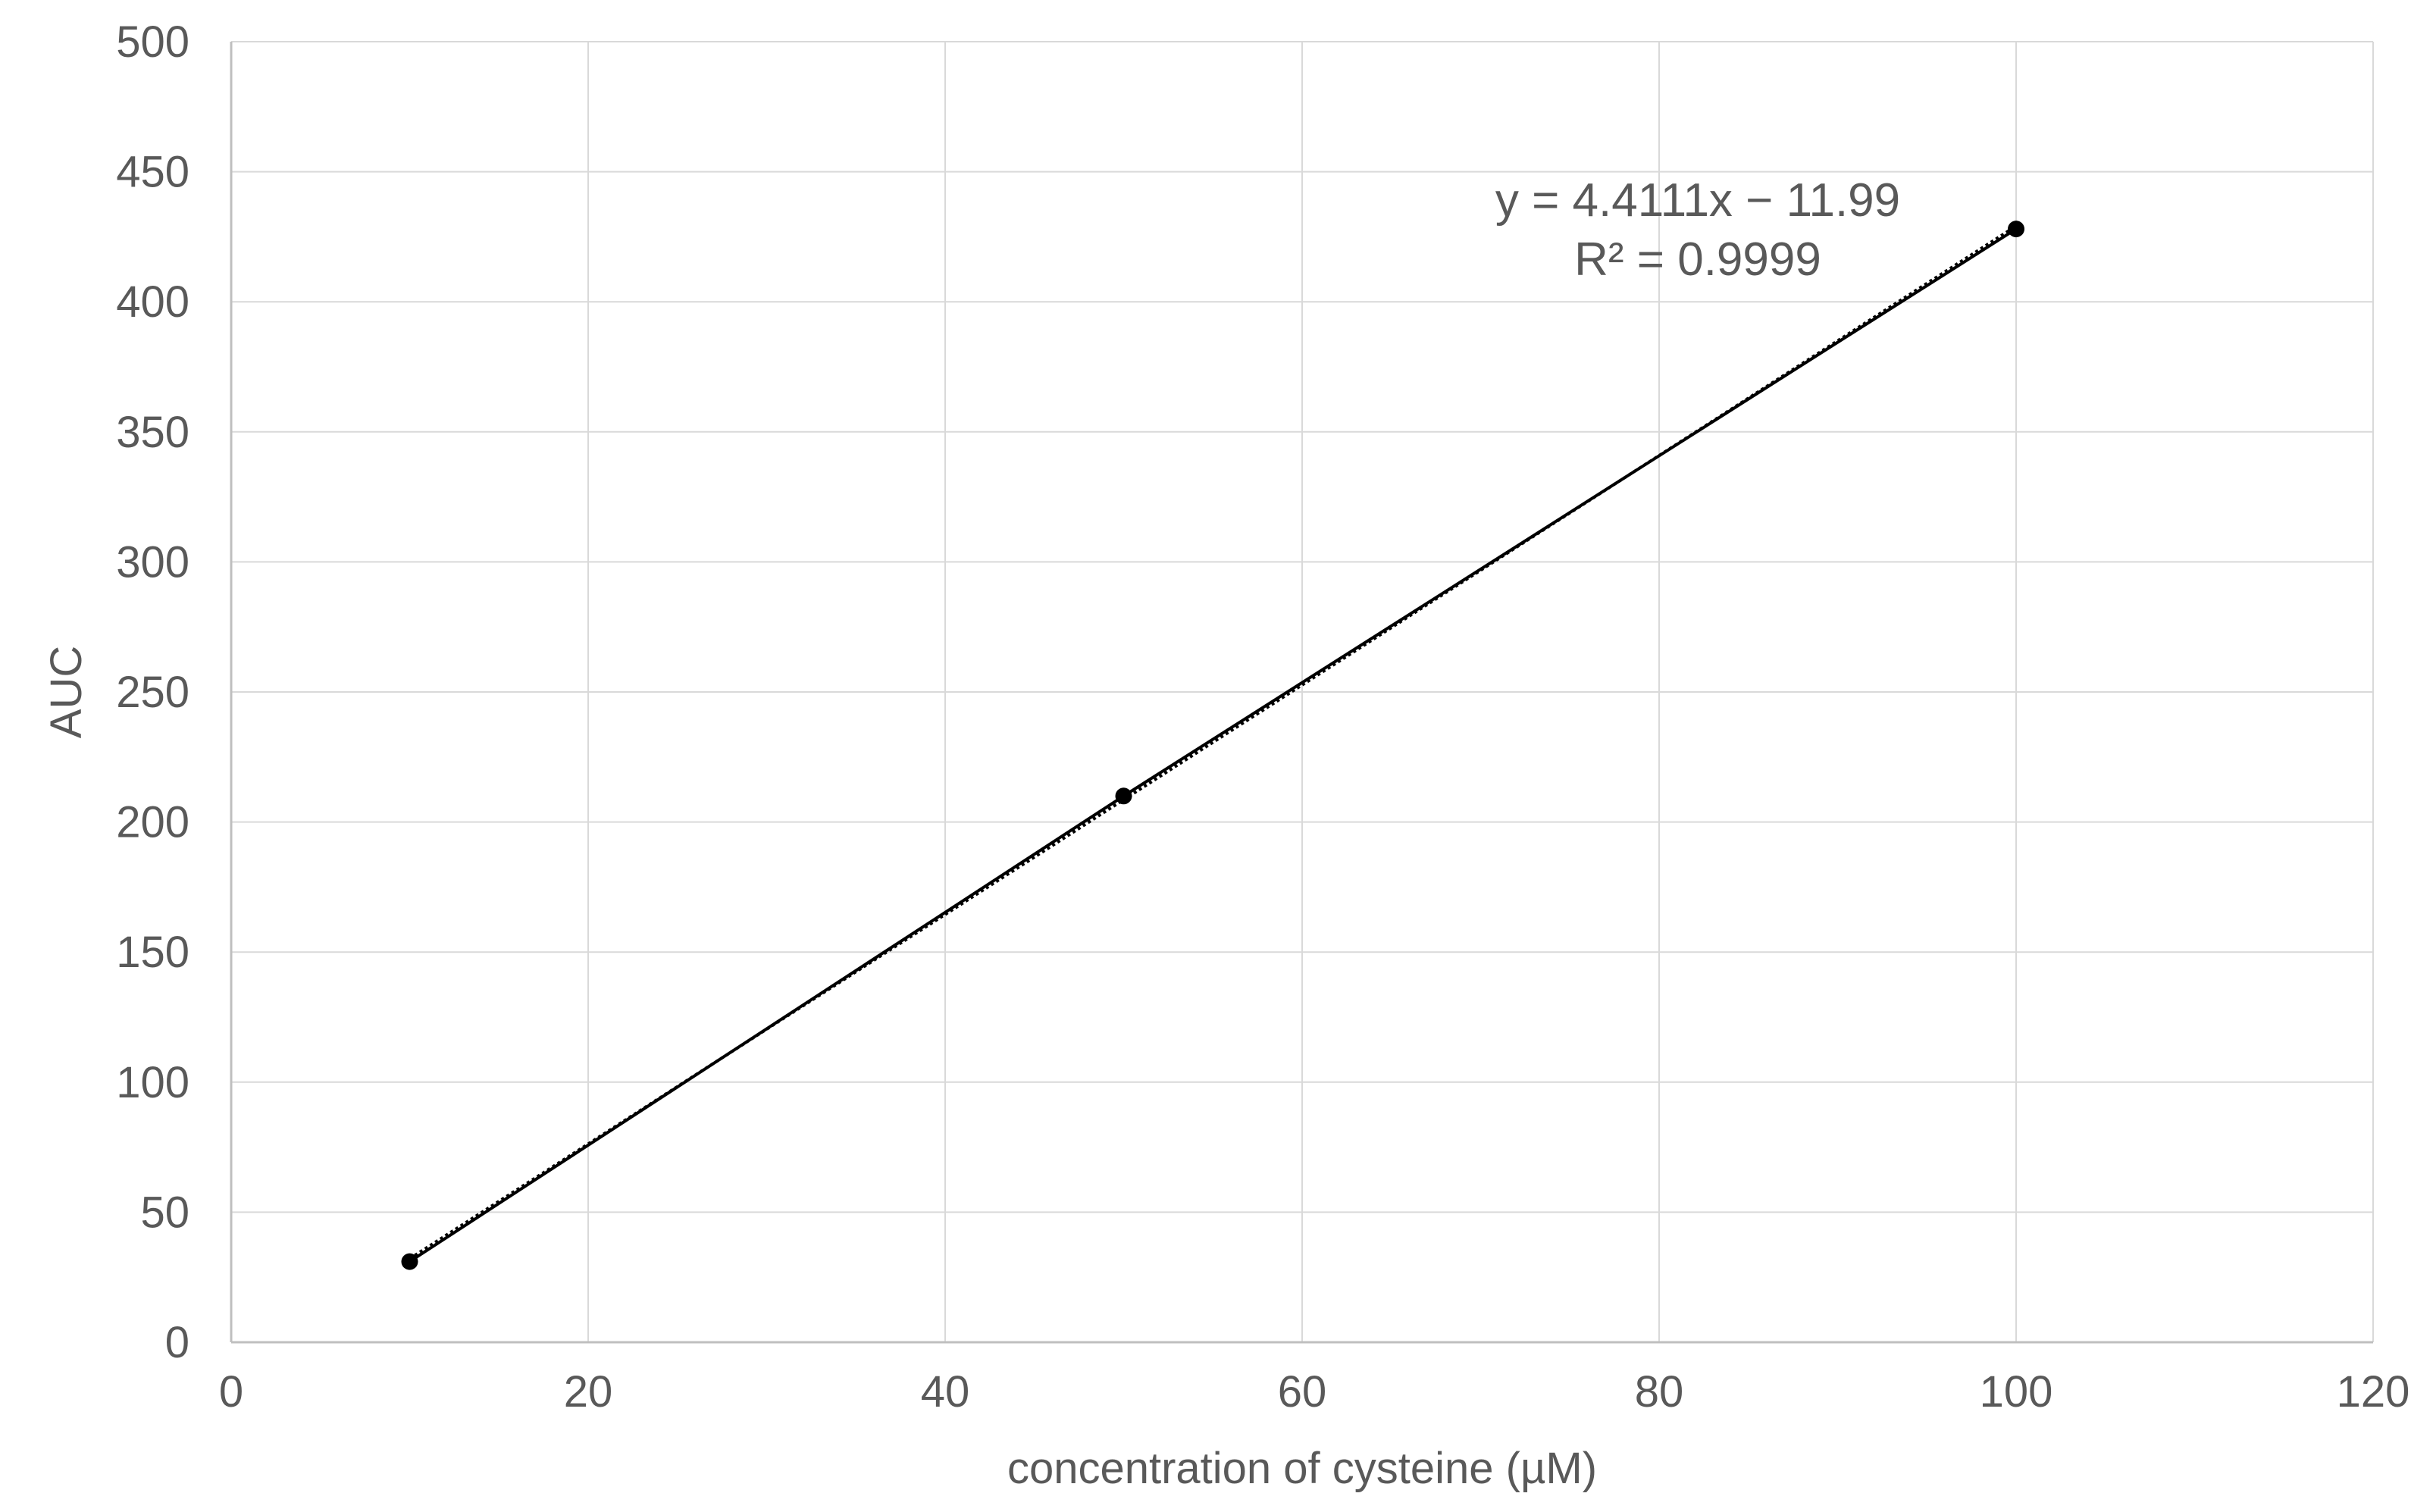  Describe the element at coordinates (66, 692) in the screenshot. I see `y-axis-title: AUC` at that location.